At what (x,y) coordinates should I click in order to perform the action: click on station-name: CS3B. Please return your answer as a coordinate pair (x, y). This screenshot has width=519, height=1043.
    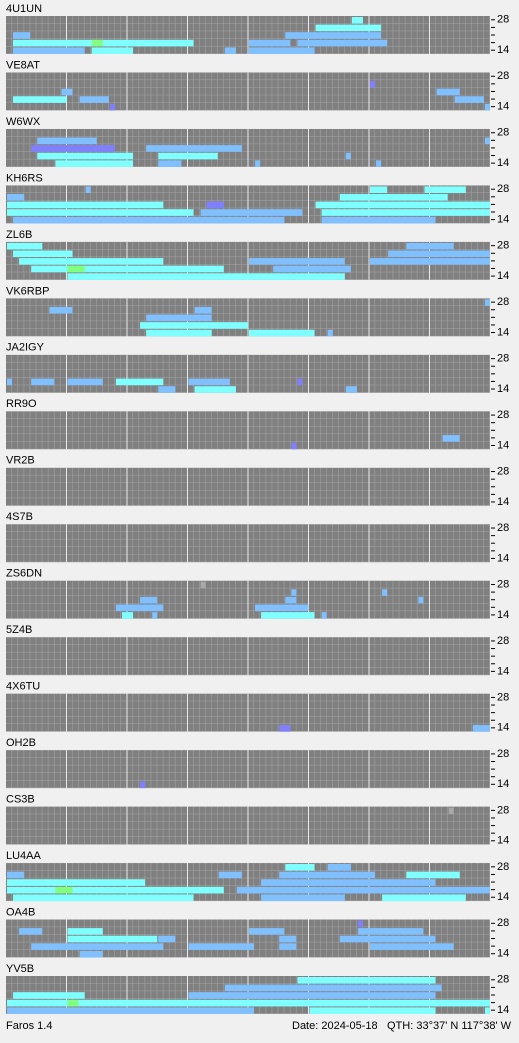
    Looking at the image, I should click on (20, 799).